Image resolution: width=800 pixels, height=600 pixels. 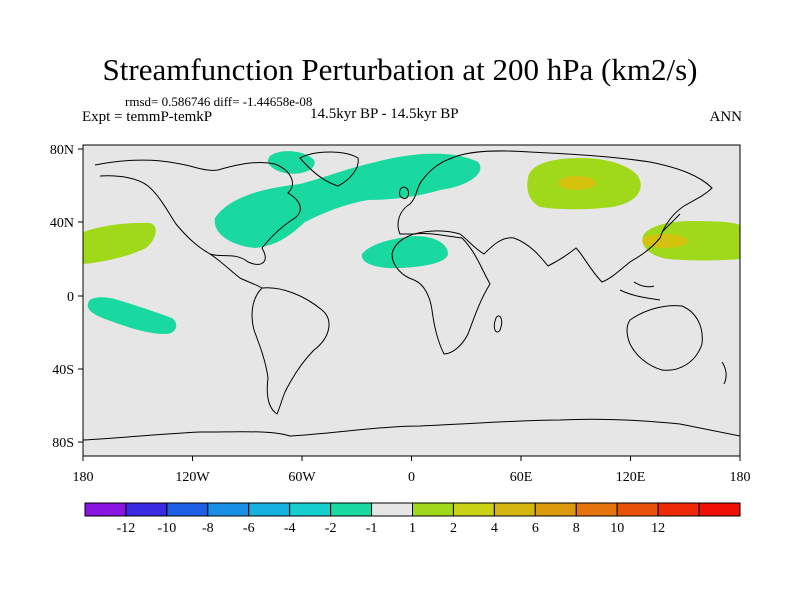 I want to click on coast-antarctica, so click(x=411, y=429).